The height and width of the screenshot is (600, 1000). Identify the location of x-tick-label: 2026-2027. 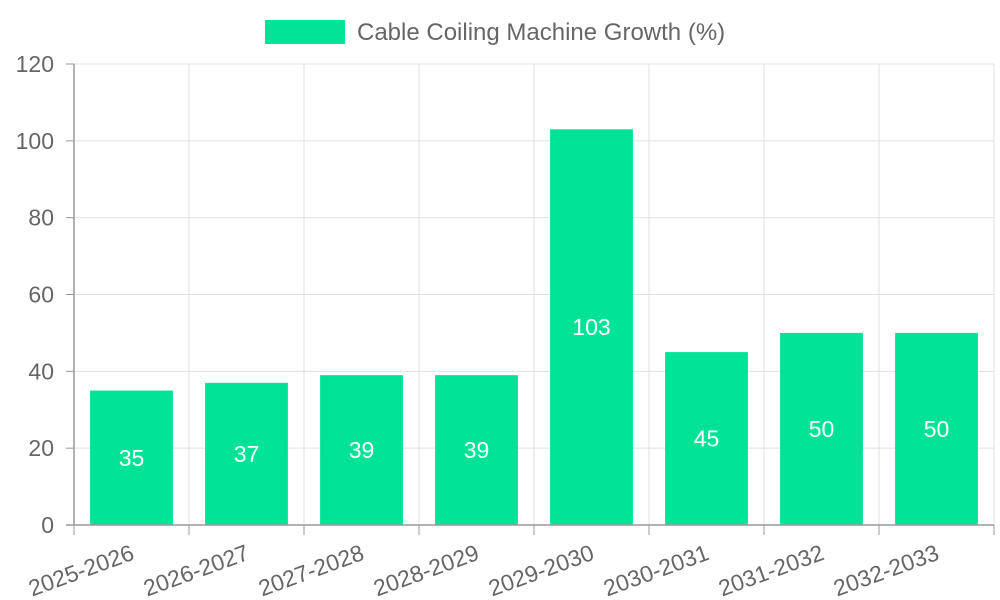
(196, 569).